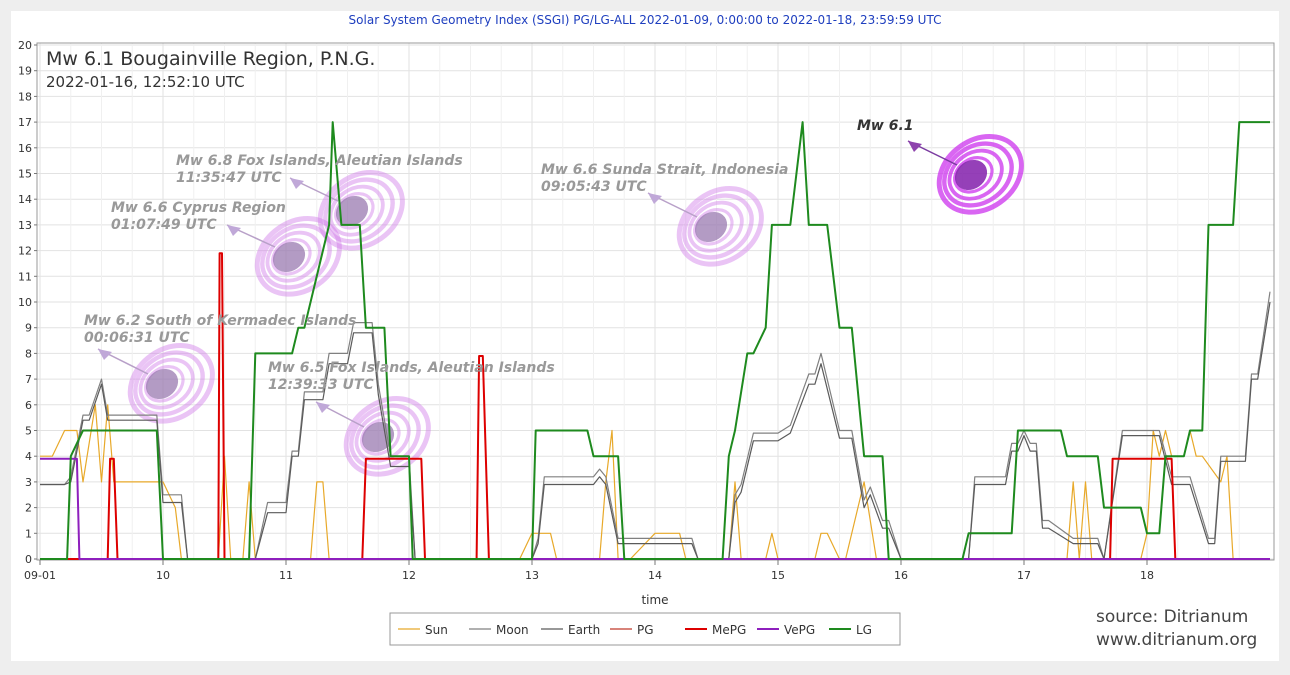 The height and width of the screenshot is (675, 1290). Describe the element at coordinates (321, 385) in the screenshot. I see `annotation-time: 12:39:33 UTC` at that location.